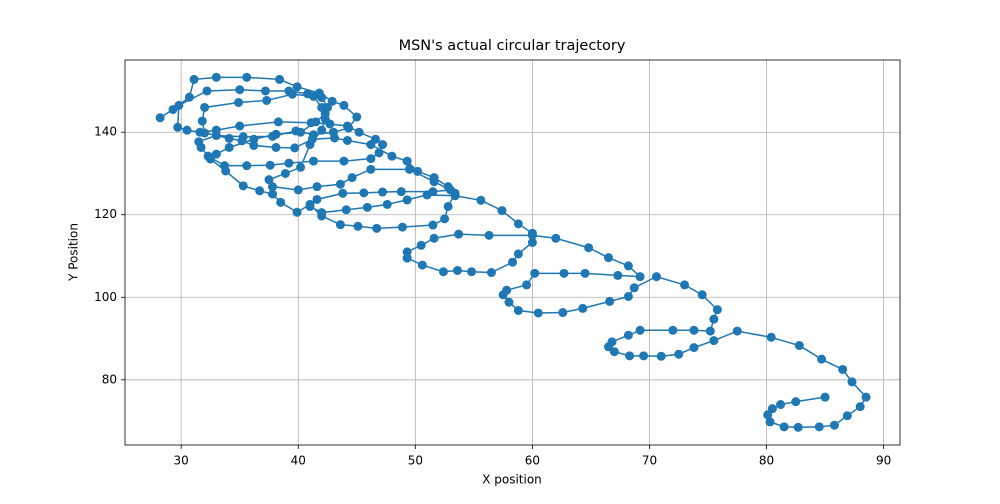  Describe the element at coordinates (298, 461) in the screenshot. I see `x-tick-label: 40` at that location.